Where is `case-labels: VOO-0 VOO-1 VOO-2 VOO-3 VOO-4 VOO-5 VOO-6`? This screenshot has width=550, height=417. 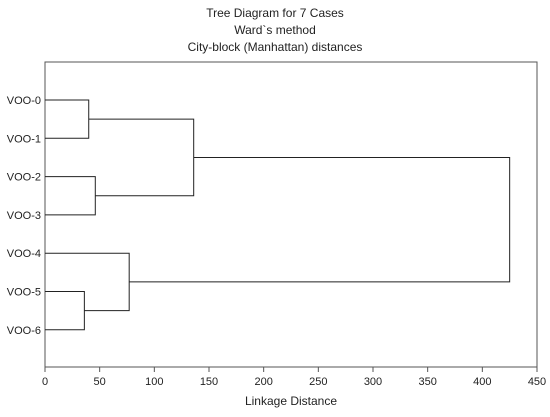
case-labels: VOO-0 VOO-1 VOO-2 VOO-3 VOO-4 VOO-5 VOO-6 is located at coordinates (24, 216).